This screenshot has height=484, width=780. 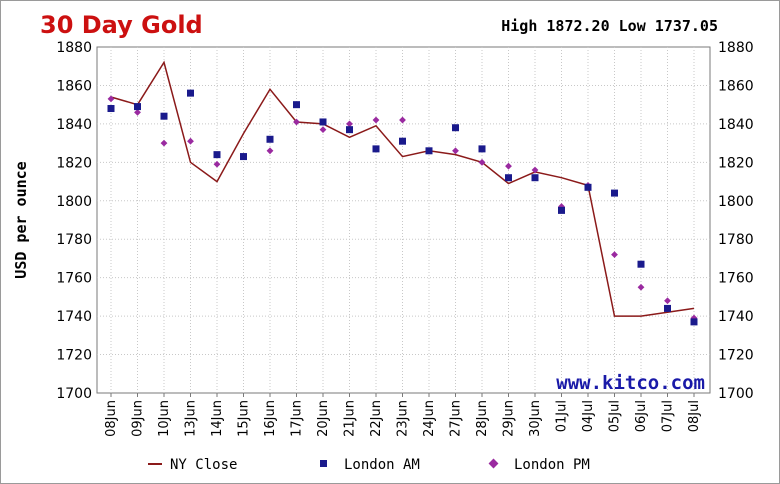 What do you see at coordinates (552, 465) in the screenshot?
I see `legend-london-pm-label: London PM` at bounding box center [552, 465].